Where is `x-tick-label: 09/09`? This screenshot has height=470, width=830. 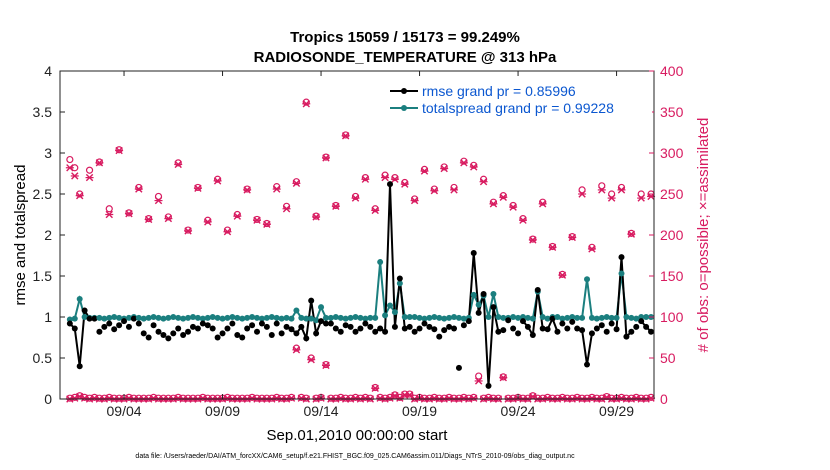
x-tick-label: 09/09 is located at coordinates (222, 411).